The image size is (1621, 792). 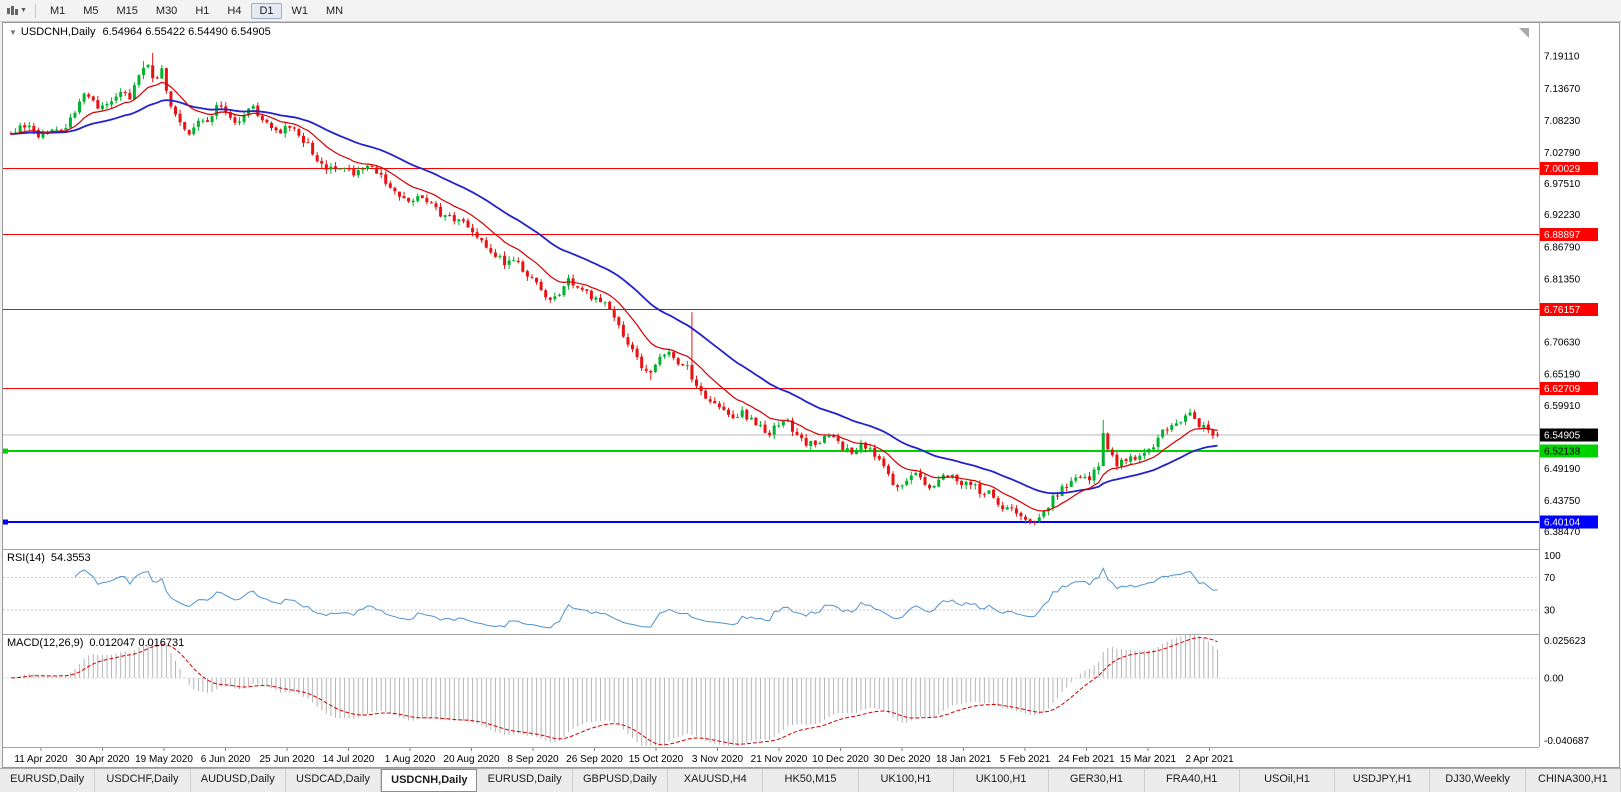 I want to click on svg-text: 7.00029, so click(x=1562, y=169).